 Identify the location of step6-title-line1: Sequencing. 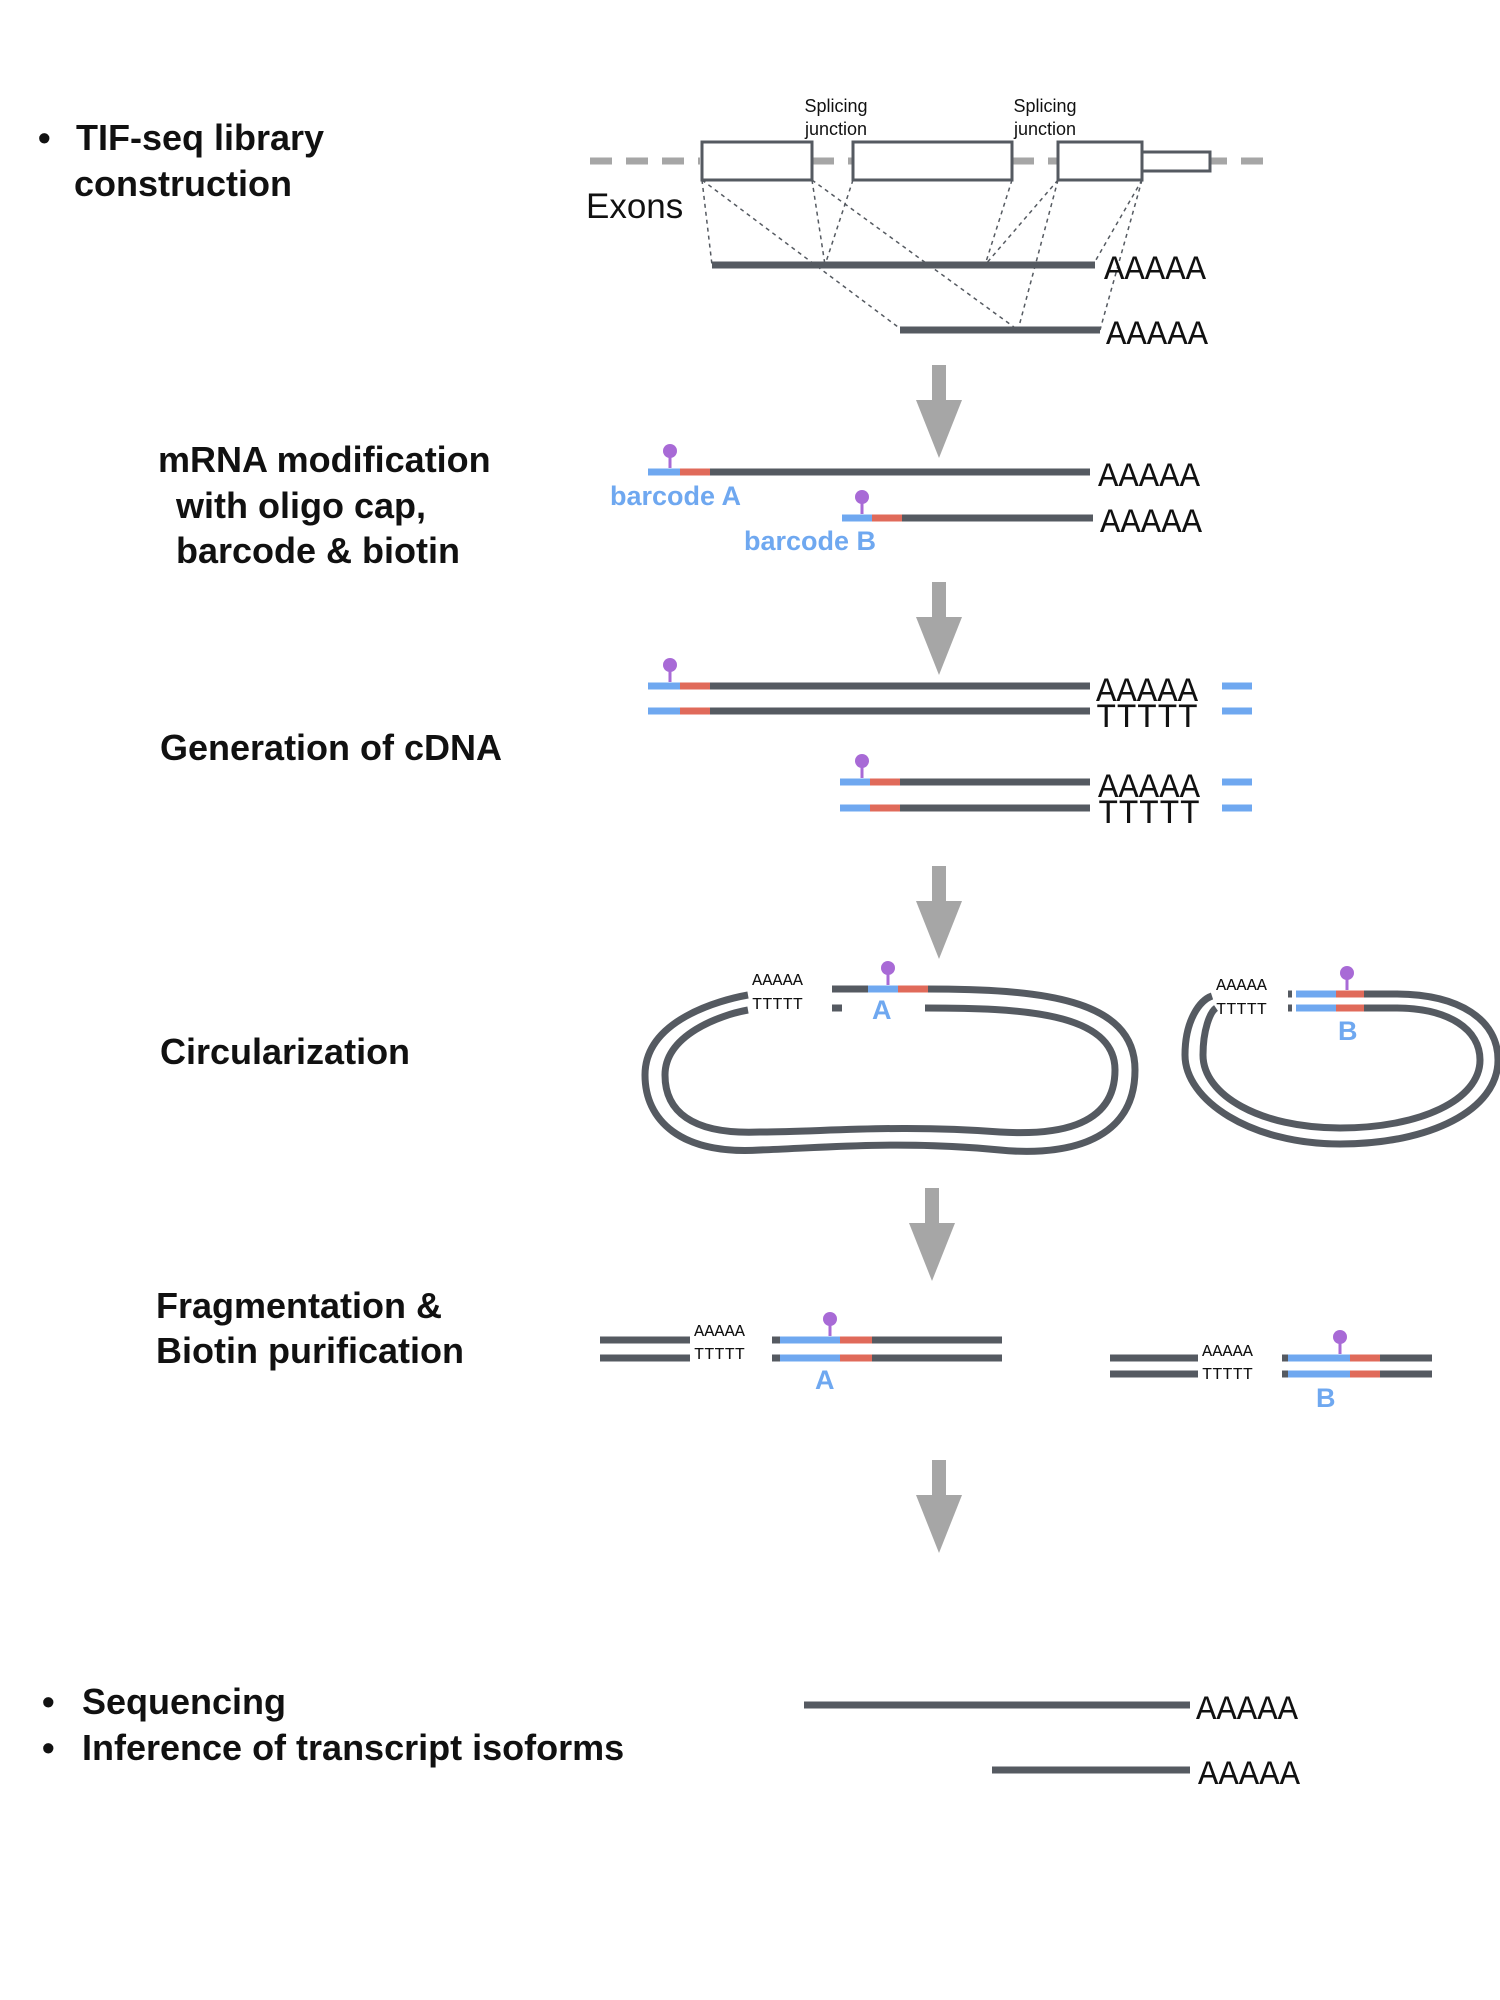
(184, 1701).